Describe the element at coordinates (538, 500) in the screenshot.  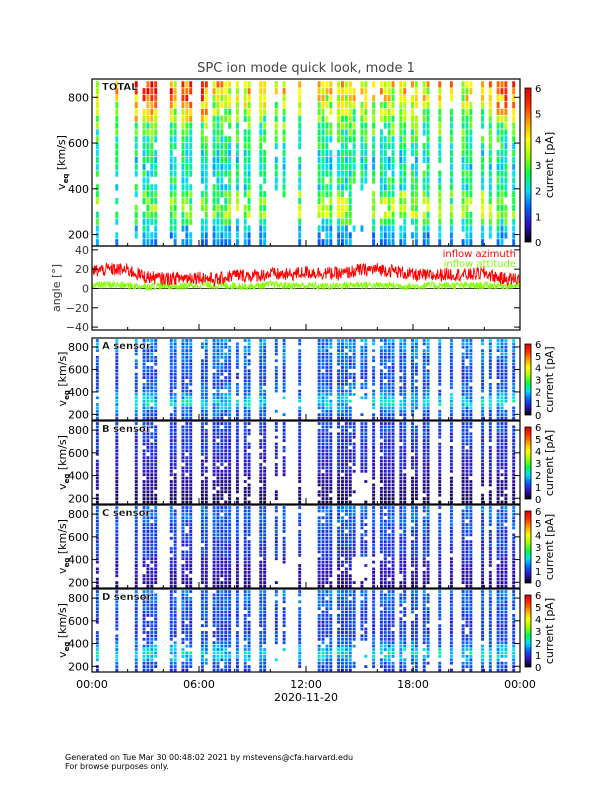
I see `colorbar-tick-label: 0` at that location.